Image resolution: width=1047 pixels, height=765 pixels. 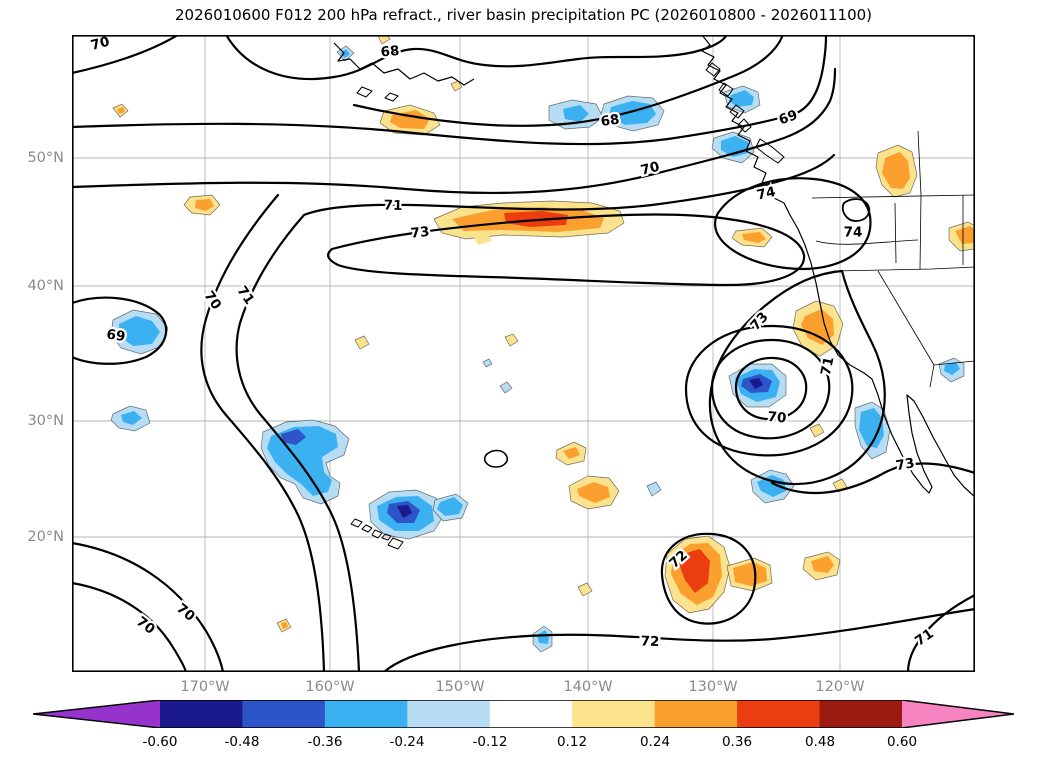 What do you see at coordinates (460, 687) in the screenshot?
I see `x-tick-150w: 150°W` at bounding box center [460, 687].